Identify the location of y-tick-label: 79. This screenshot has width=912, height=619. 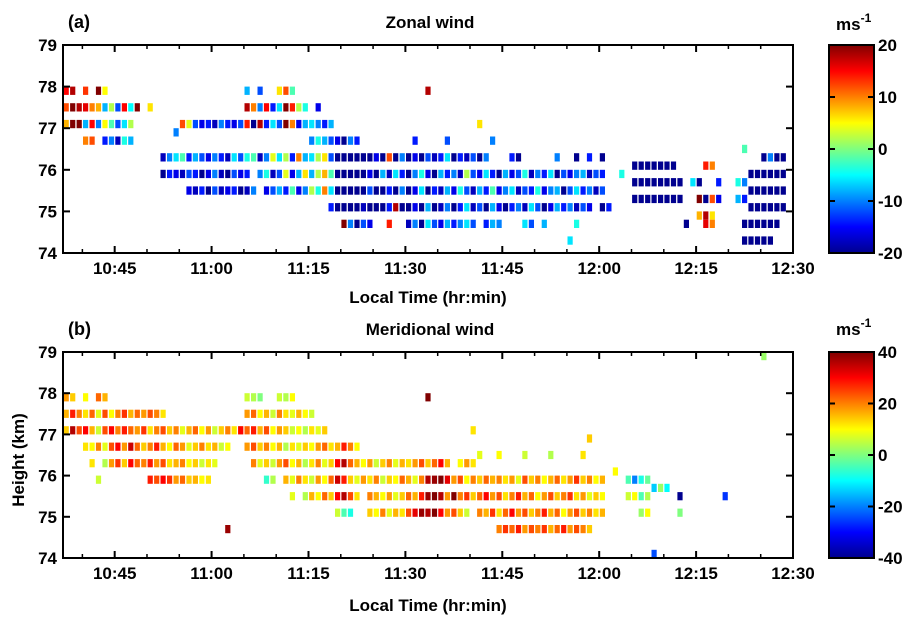
(47, 352).